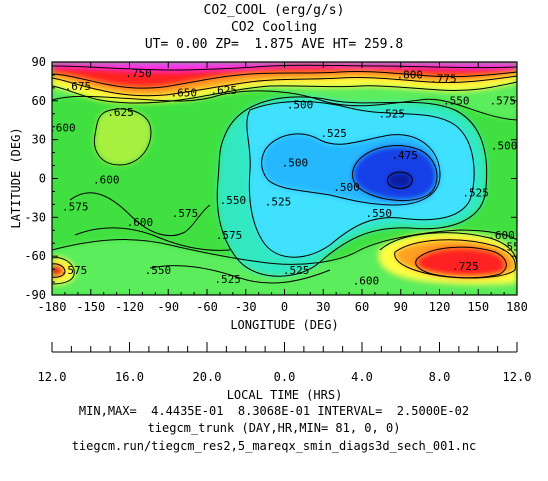 This screenshot has height=481, width=548. Describe the element at coordinates (35, 295) in the screenshot. I see `y-tick-label: -90` at that location.